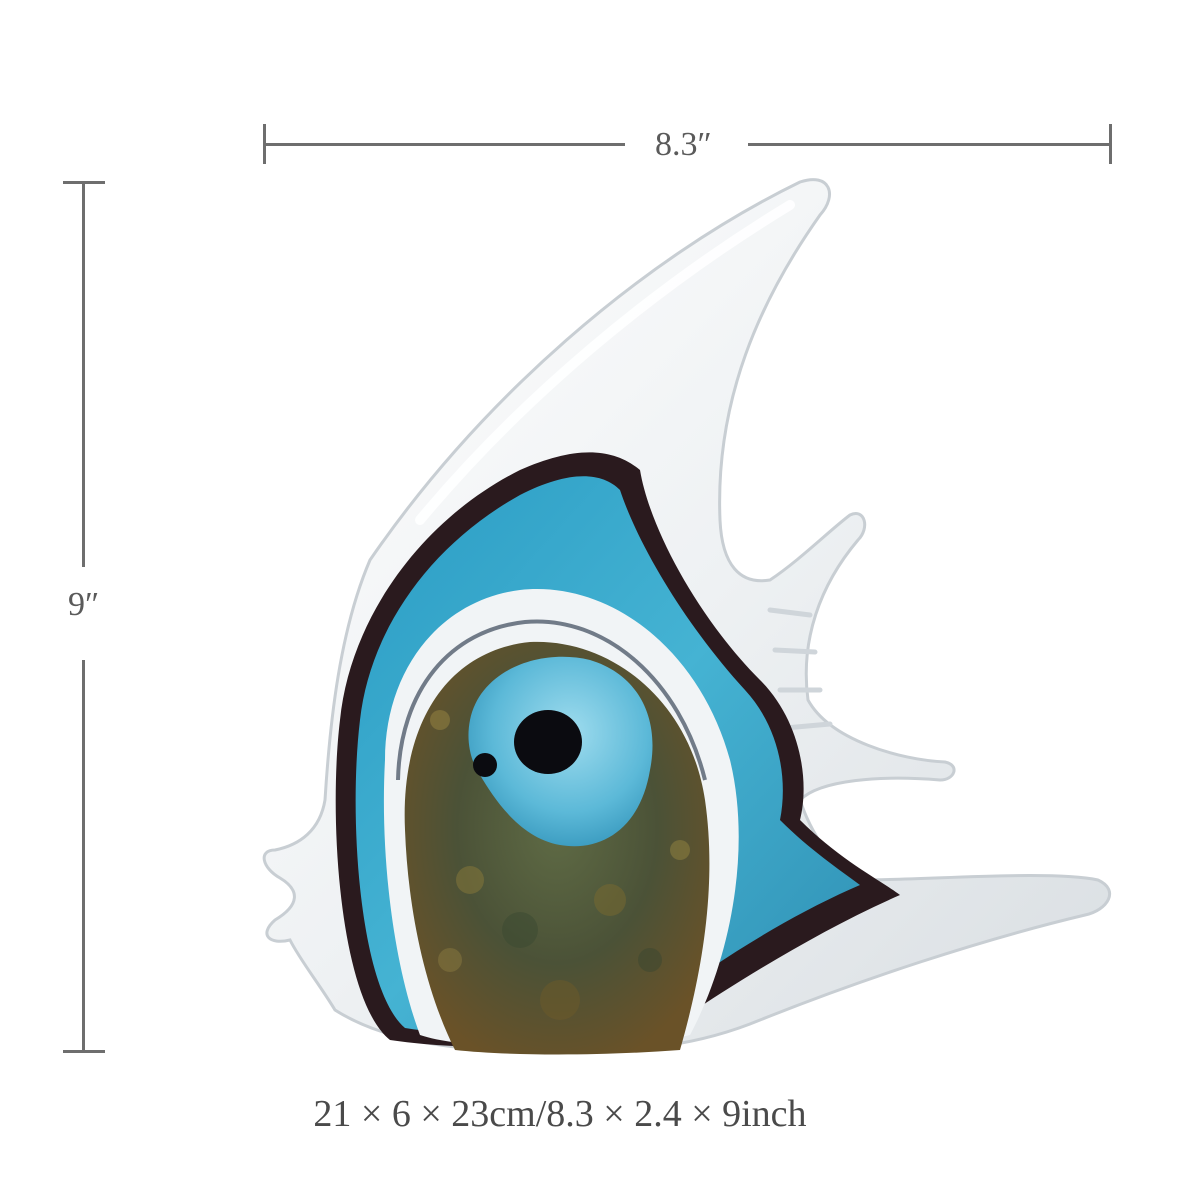  Describe the element at coordinates (560, 849) in the screenshot. I see `core-texture` at that location.